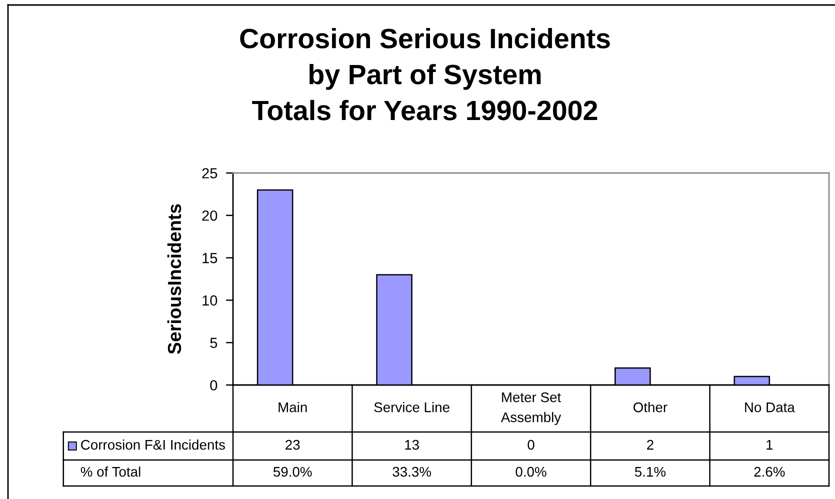 The height and width of the screenshot is (499, 835). I want to click on y-tick-label: 20, so click(210, 215).